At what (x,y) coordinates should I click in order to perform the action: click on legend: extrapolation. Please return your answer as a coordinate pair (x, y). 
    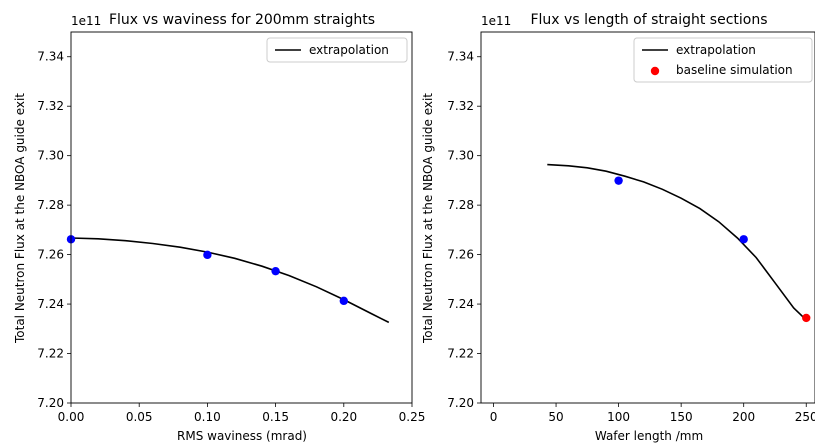
    Looking at the image, I should click on (337, 50).